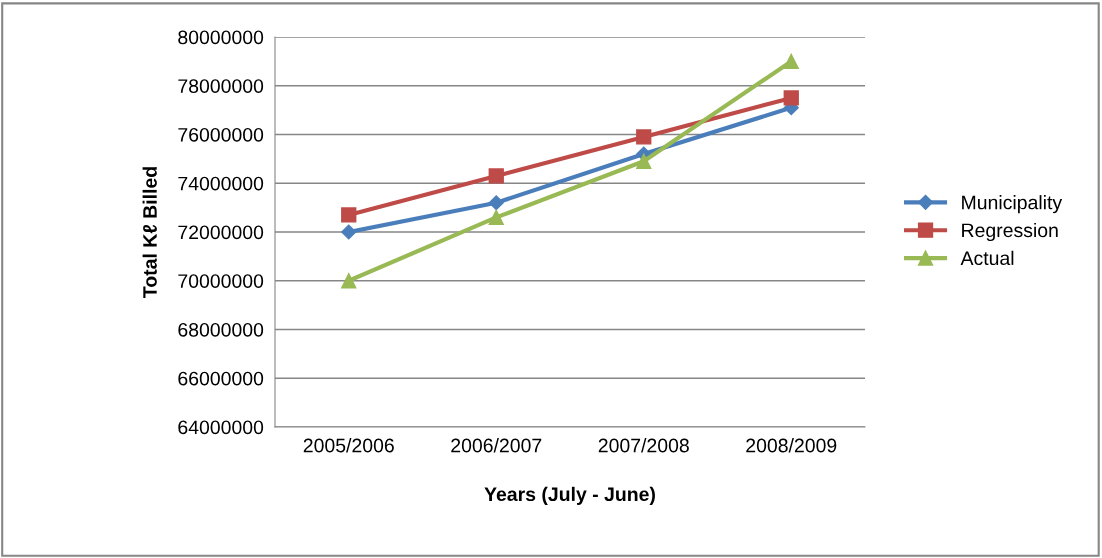  Describe the element at coordinates (221, 427) in the screenshot. I see `y-tick-label: 64000000` at that location.